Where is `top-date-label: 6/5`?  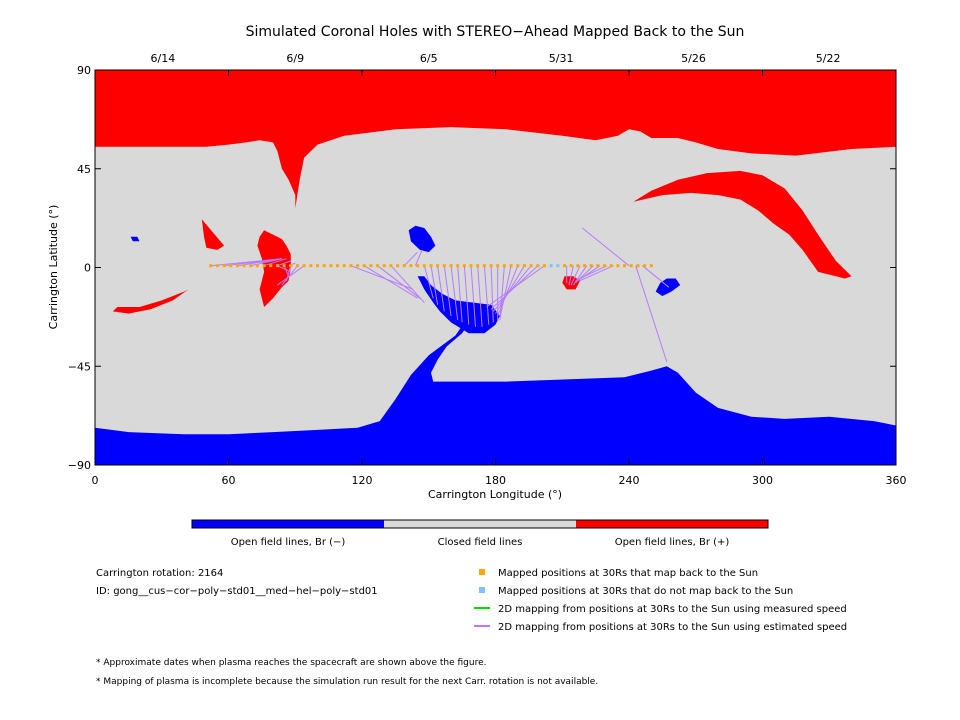 top-date-label: 6/5 is located at coordinates (429, 58).